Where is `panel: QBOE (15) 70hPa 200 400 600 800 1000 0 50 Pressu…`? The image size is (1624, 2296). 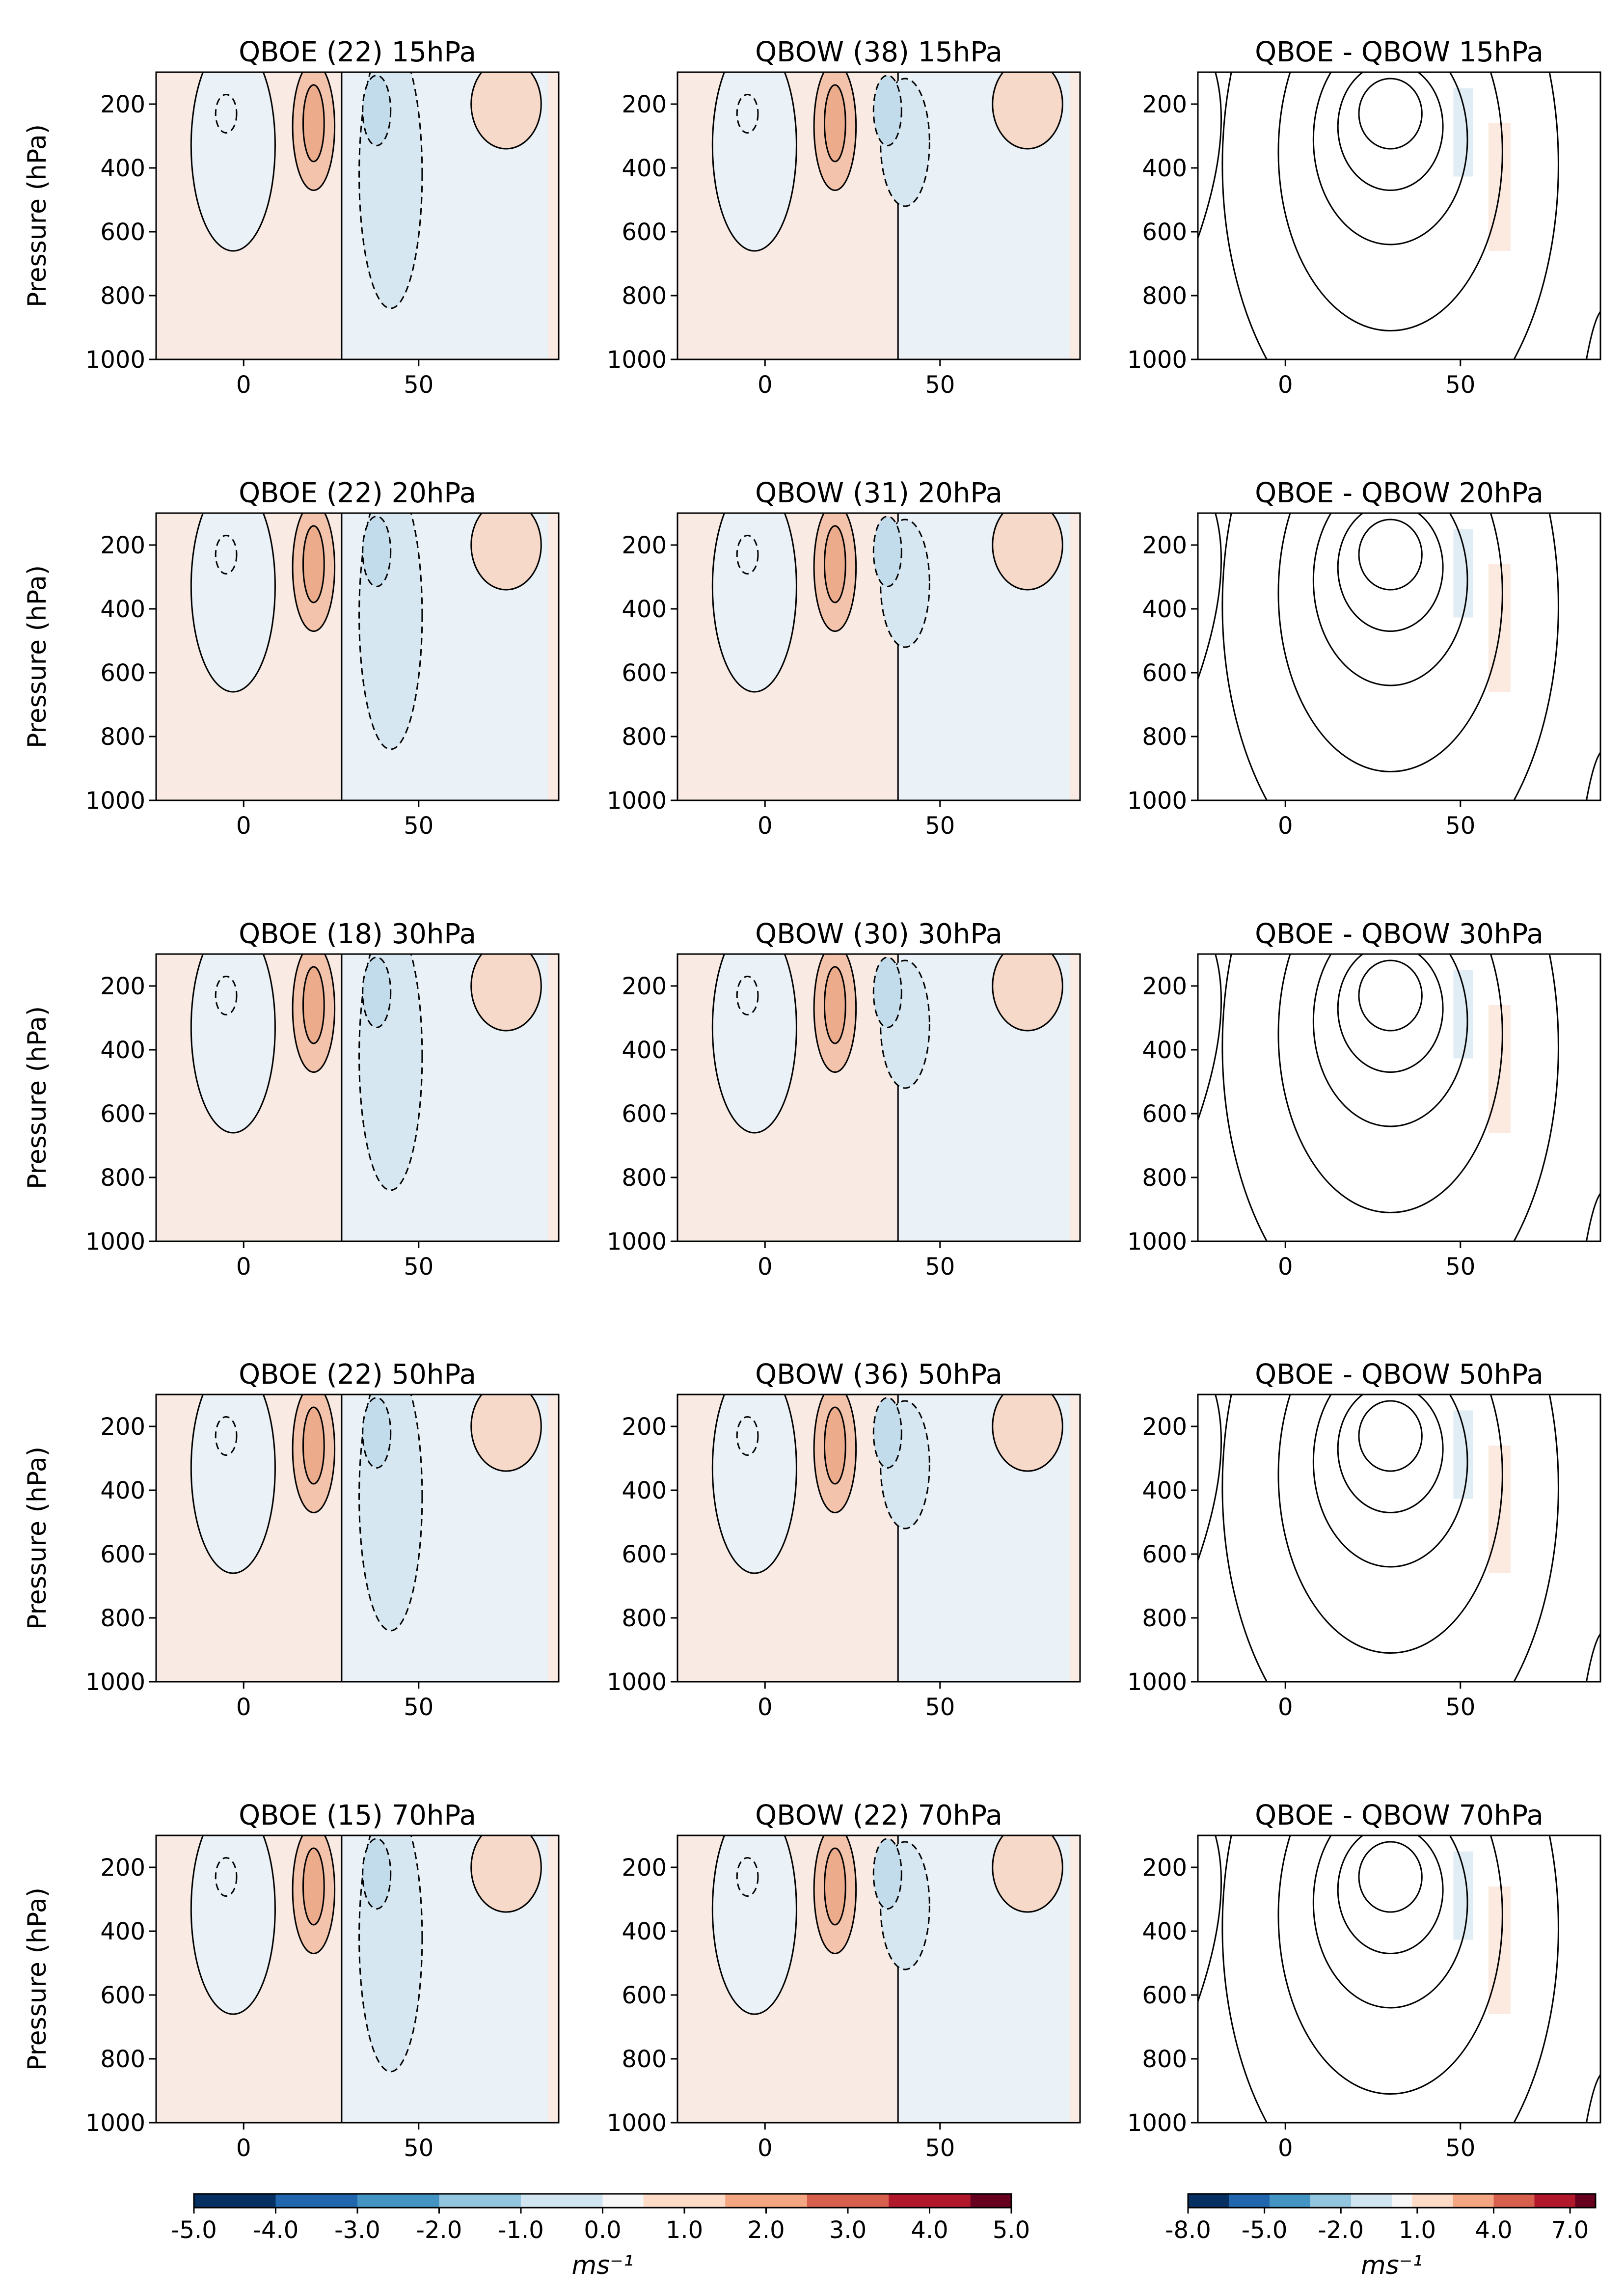
panel: QBOE (15) 70hPa 200 400 600 800 1000 0 50 Pressu… is located at coordinates (291, 1981).